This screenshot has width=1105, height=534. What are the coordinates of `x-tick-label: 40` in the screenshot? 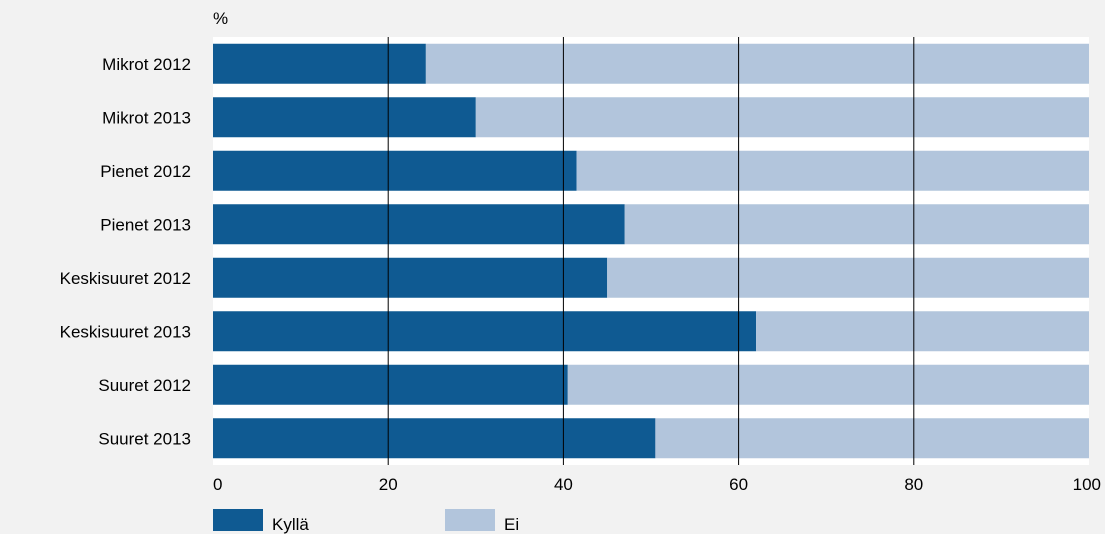 It's located at (563, 484).